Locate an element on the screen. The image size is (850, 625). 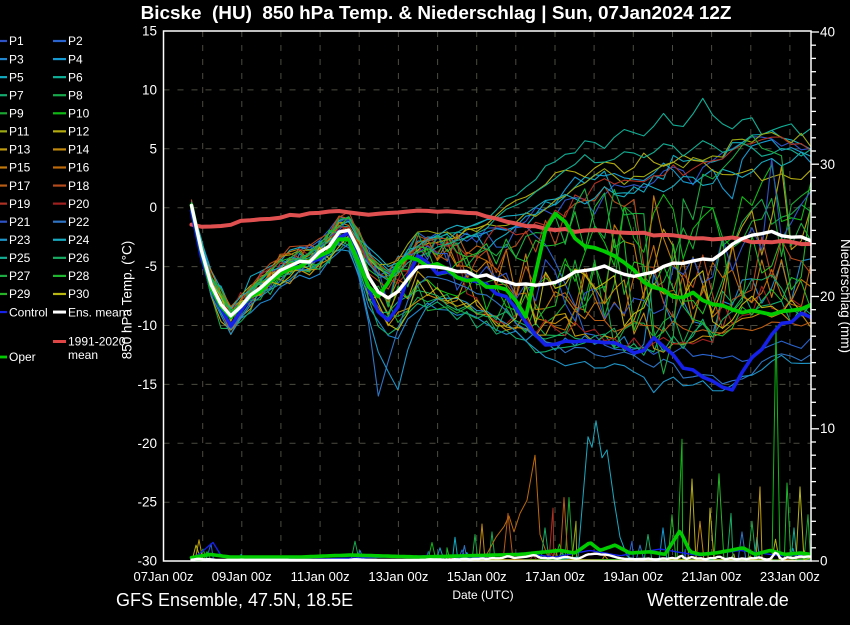
svg-text: Date (UTC) is located at coordinates (482, 595).